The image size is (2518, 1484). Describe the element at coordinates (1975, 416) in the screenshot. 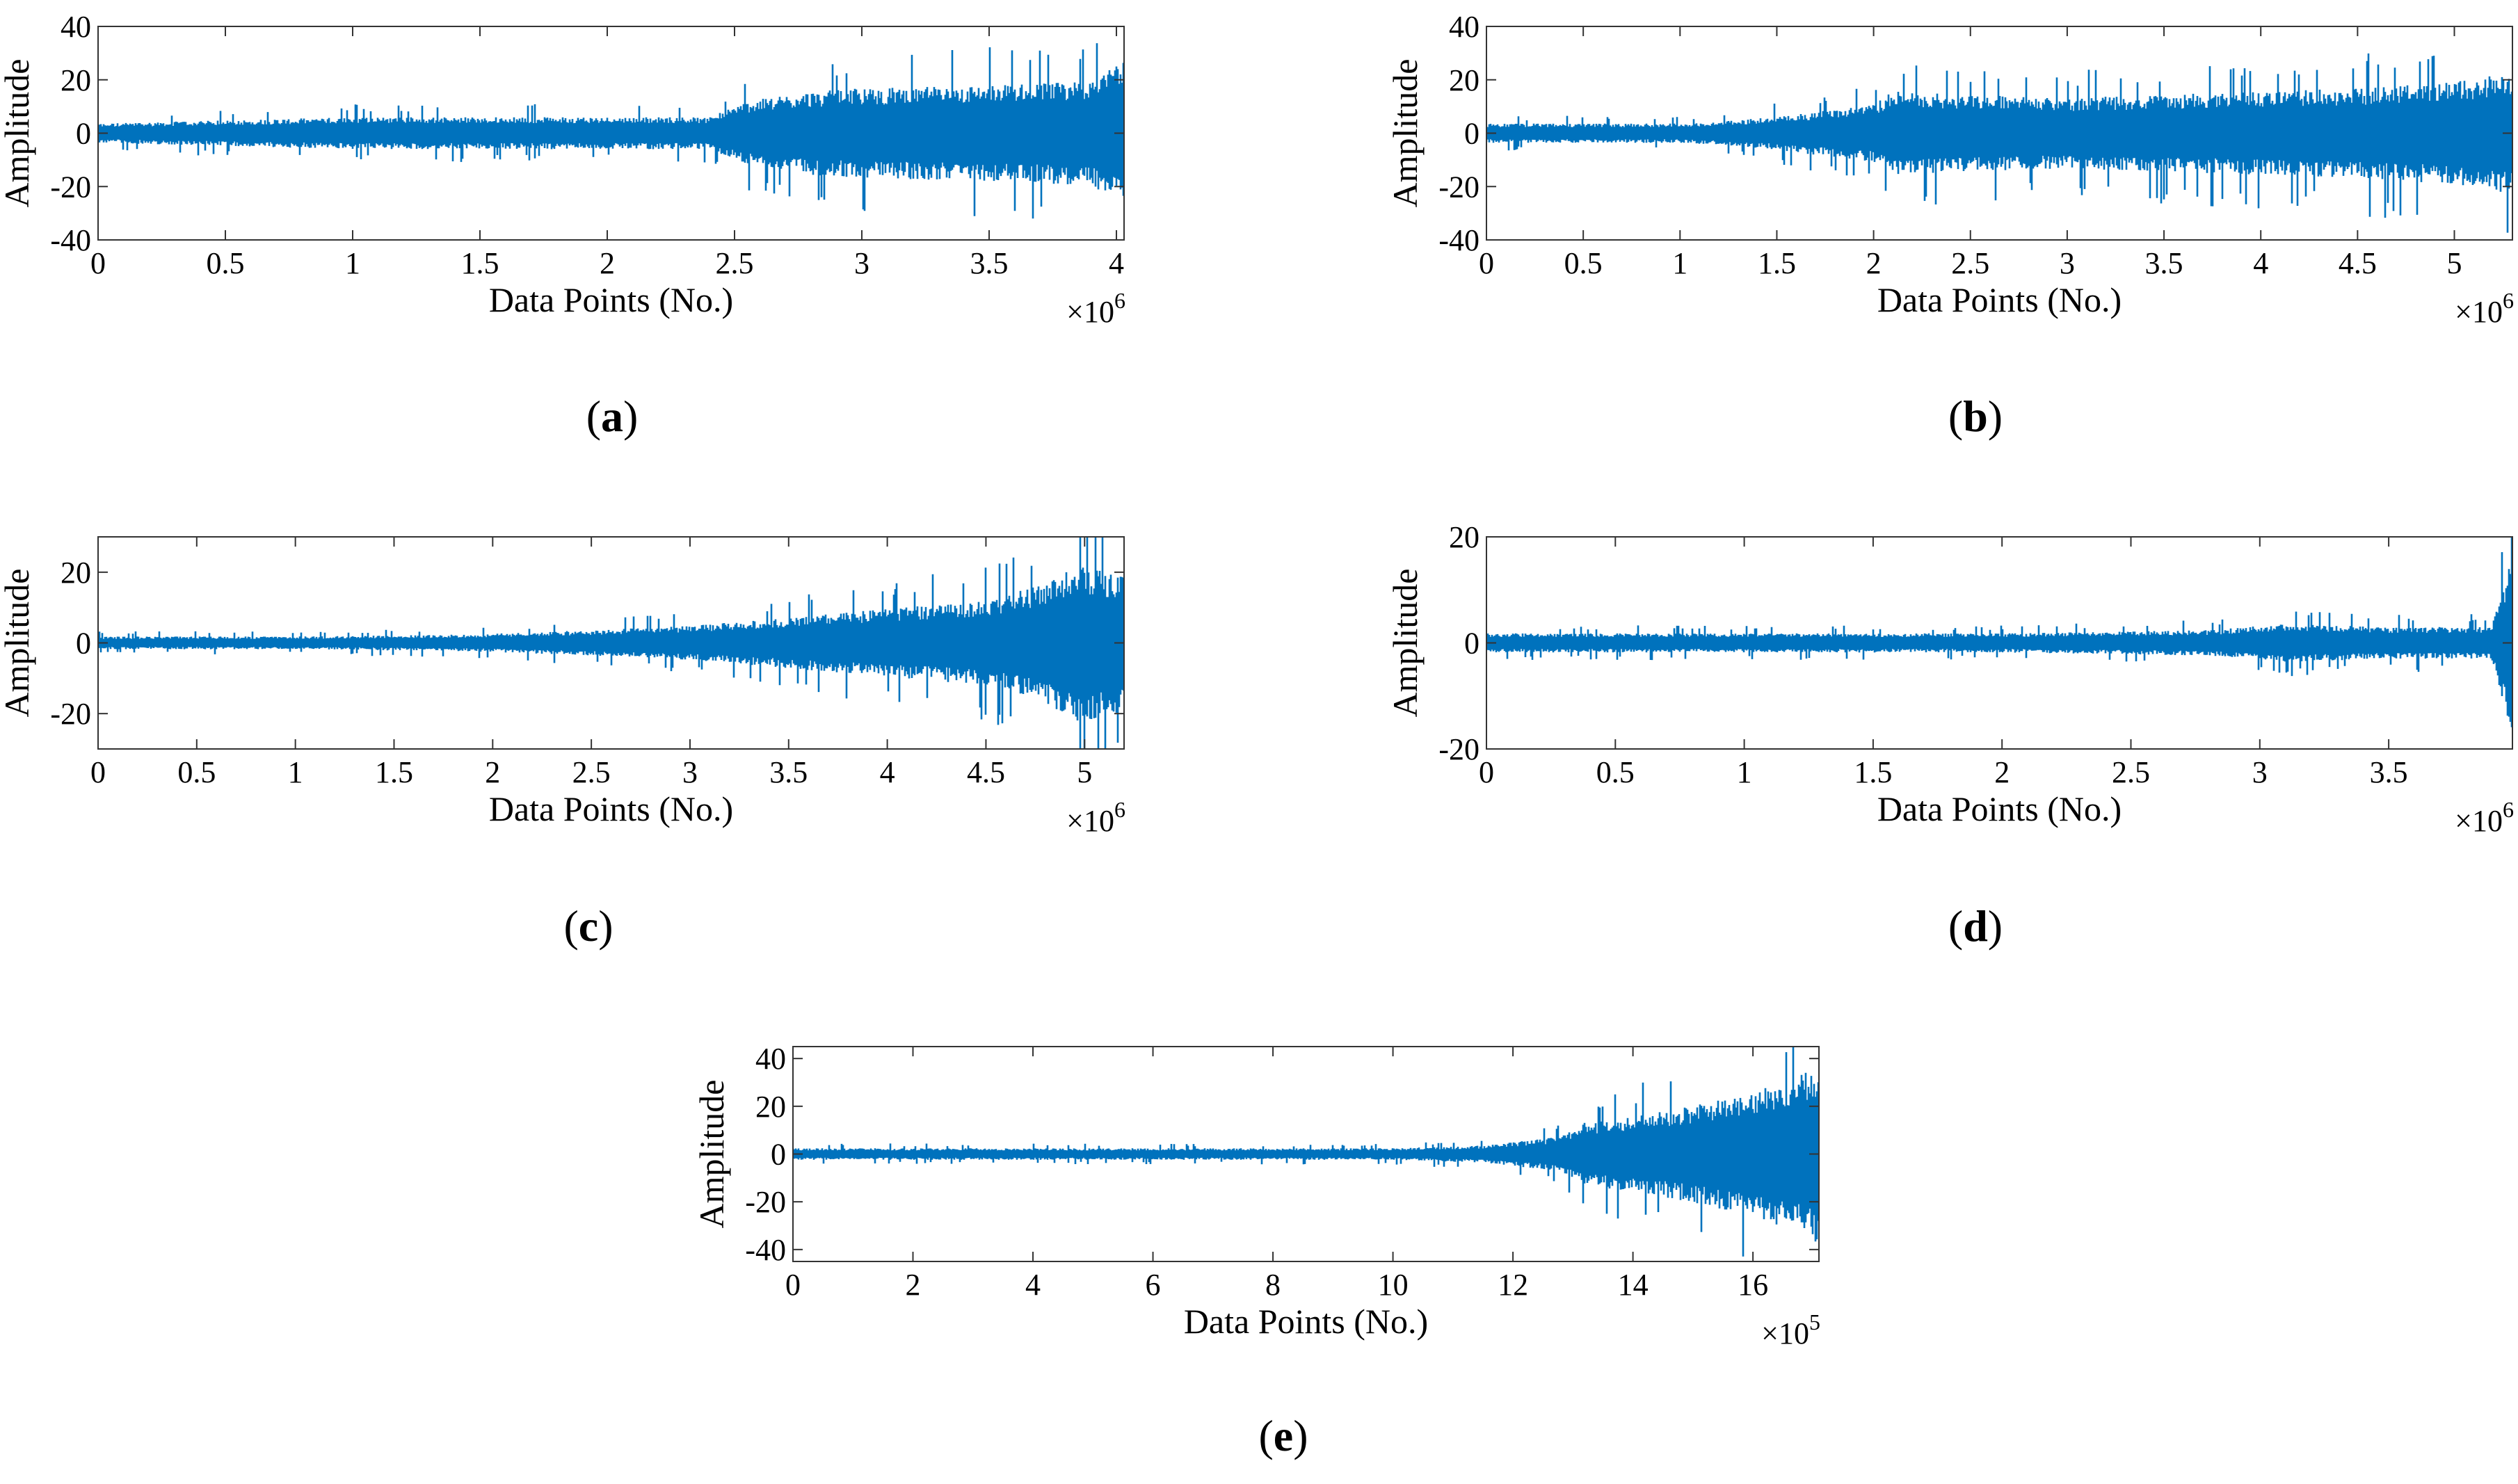

I see `panel-label-b: (b)` at that location.